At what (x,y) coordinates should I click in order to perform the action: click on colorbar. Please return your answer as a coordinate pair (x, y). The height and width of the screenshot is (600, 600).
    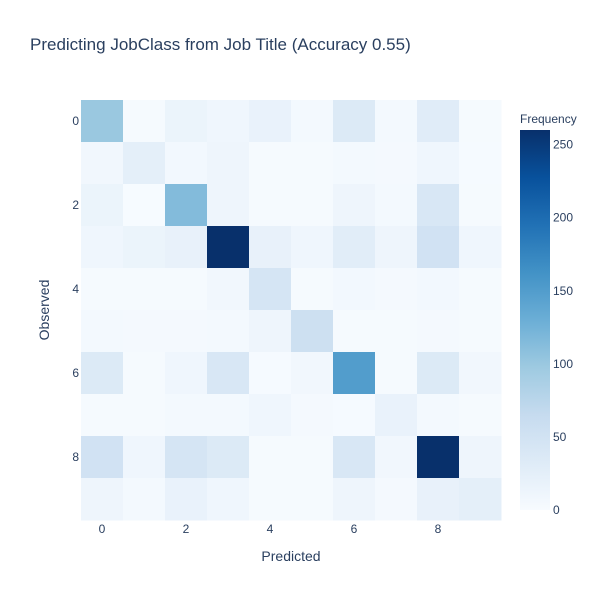
    Looking at the image, I should click on (535, 320).